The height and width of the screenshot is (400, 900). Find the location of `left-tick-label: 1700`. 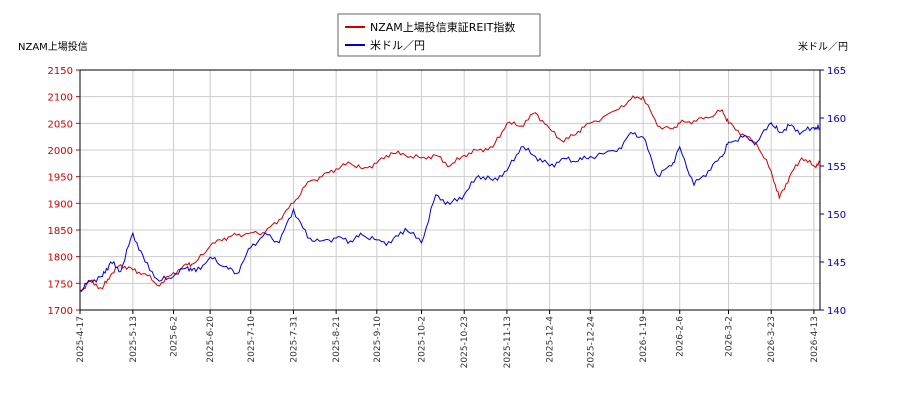

left-tick-label: 1700 is located at coordinates (60, 311).